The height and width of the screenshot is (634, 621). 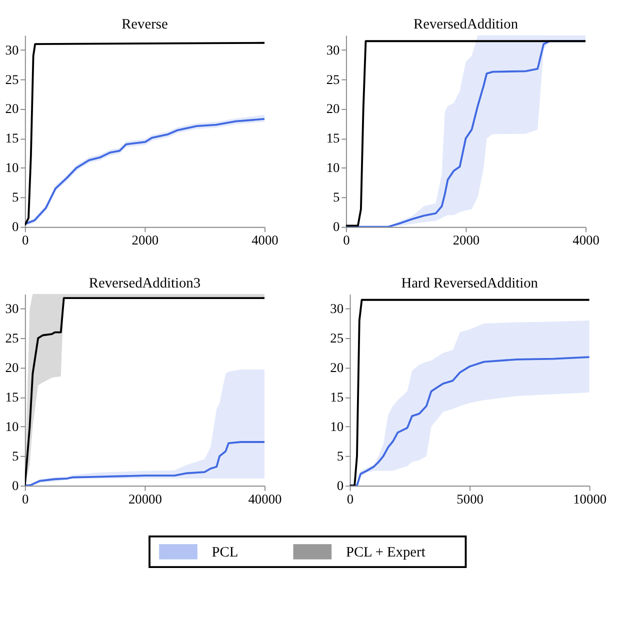 What do you see at coordinates (469, 283) in the screenshot?
I see `chart-title: Hard ReversedAddition` at bounding box center [469, 283].